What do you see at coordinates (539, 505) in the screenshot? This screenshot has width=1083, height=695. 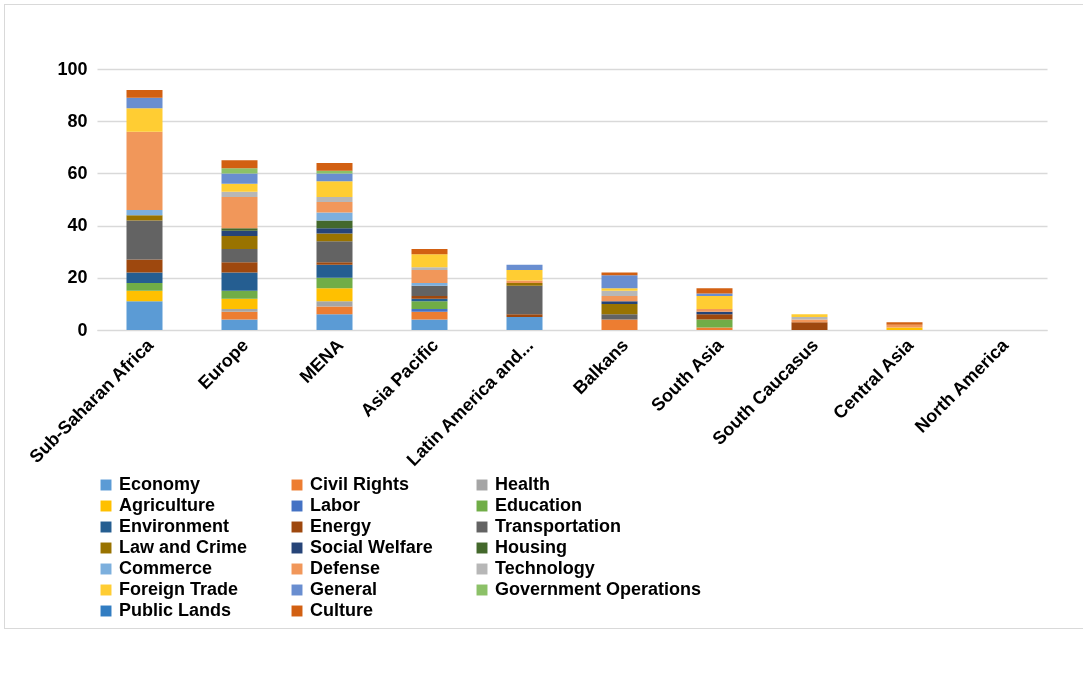 I see `legend-label: Education` at bounding box center [539, 505].